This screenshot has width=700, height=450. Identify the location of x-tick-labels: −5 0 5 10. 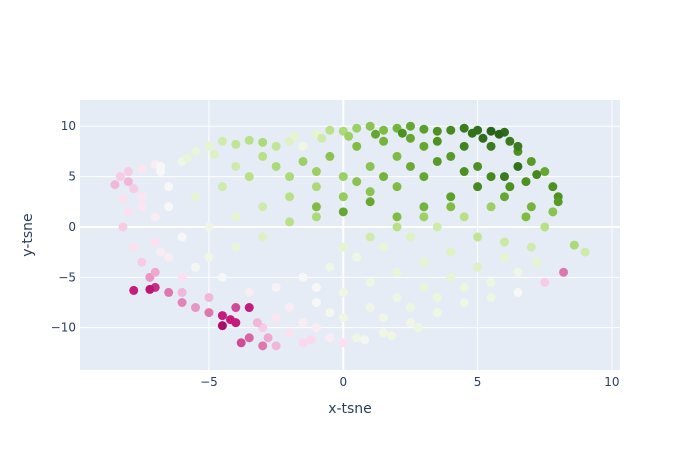
(409, 382).